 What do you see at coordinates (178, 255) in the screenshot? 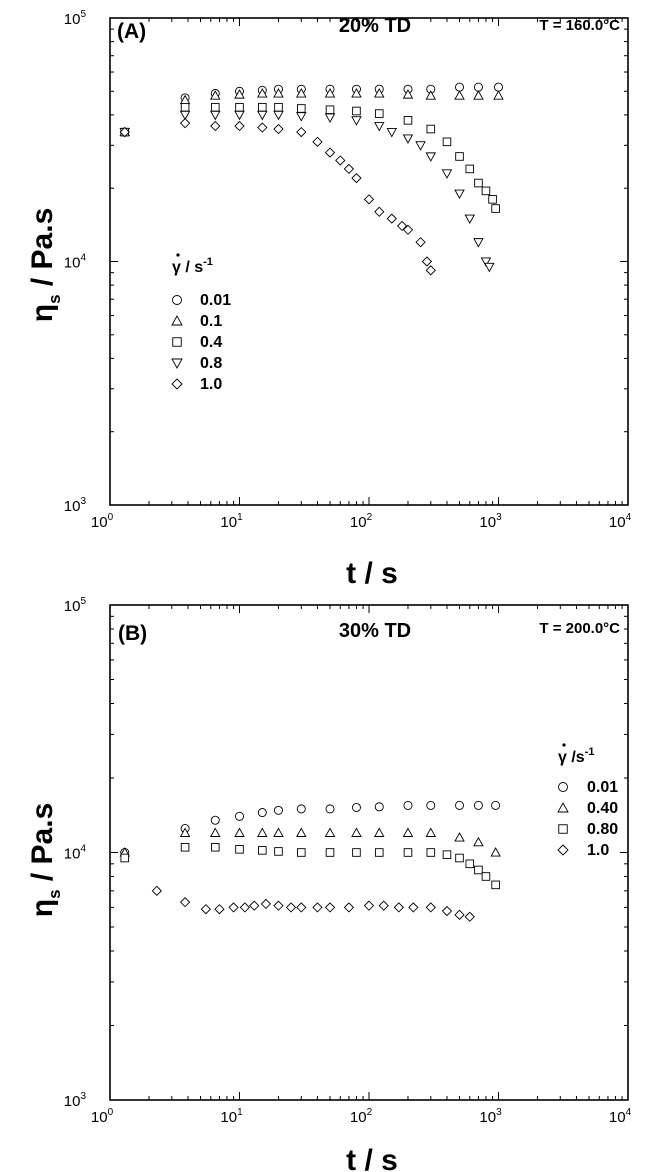
I see `legend-title-dot` at bounding box center [178, 255].